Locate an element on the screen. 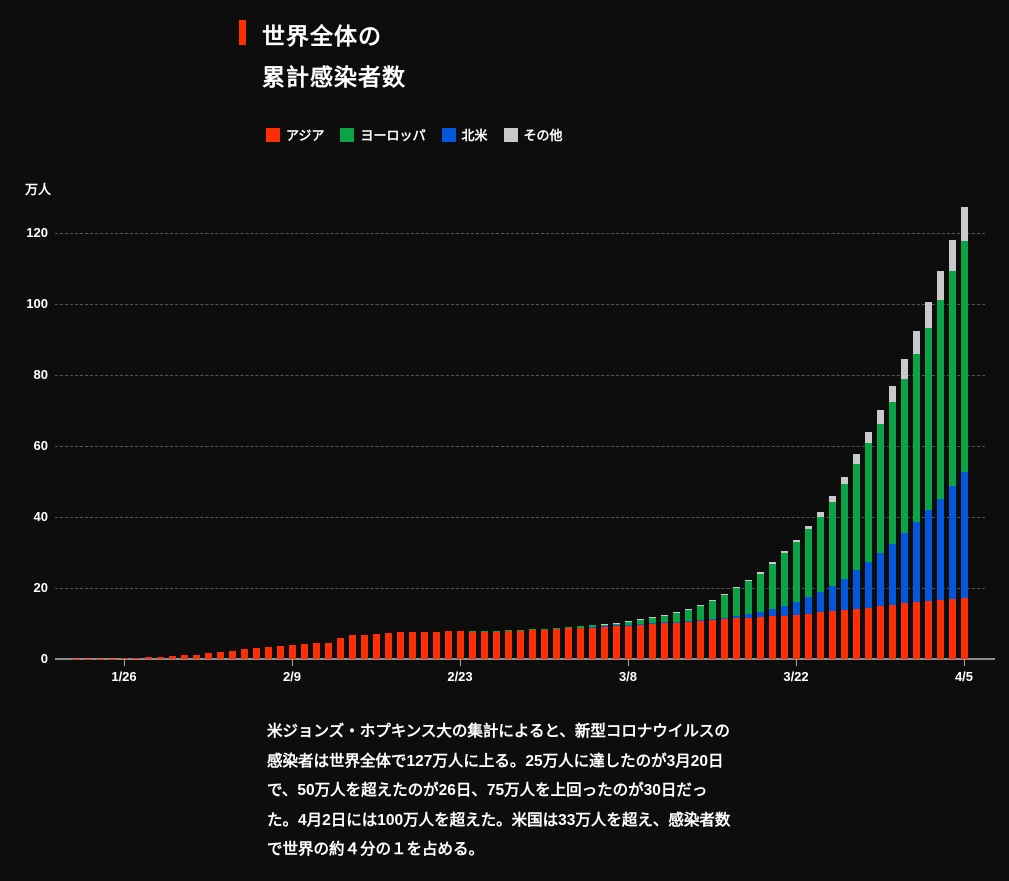 The image size is (1009, 881). title-accent-bar is located at coordinates (242, 32).